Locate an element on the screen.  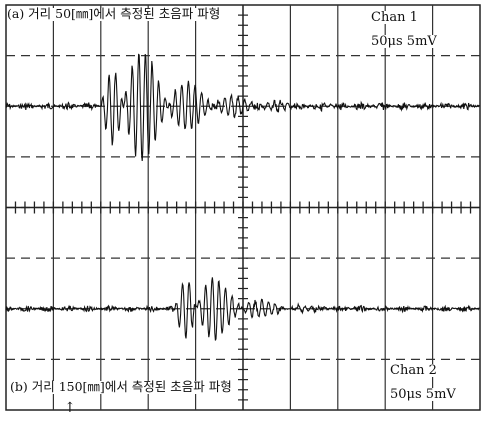
trace-b-title: (b) 거리 150[㎜]에서 측정된 초음파 파형 is located at coordinates (121, 386).